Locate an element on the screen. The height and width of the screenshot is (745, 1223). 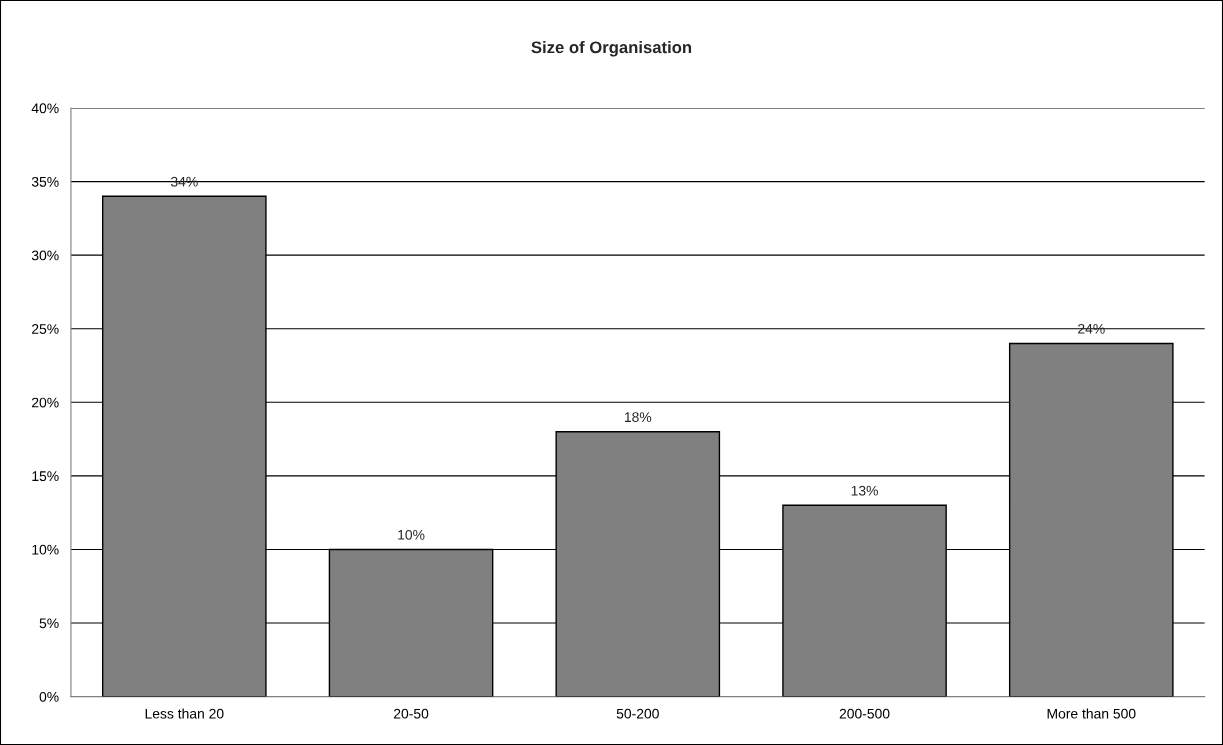
y-tick-label: 5% is located at coordinates (49, 623).